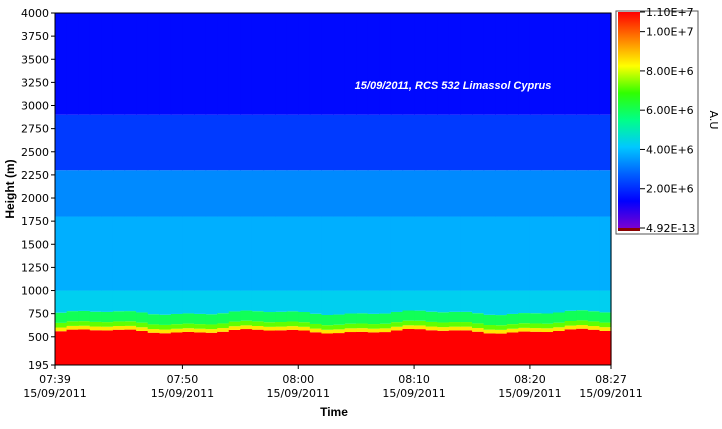 This screenshot has width=722, height=429. I want to click on x-tick-time: 07:50, so click(183, 379).